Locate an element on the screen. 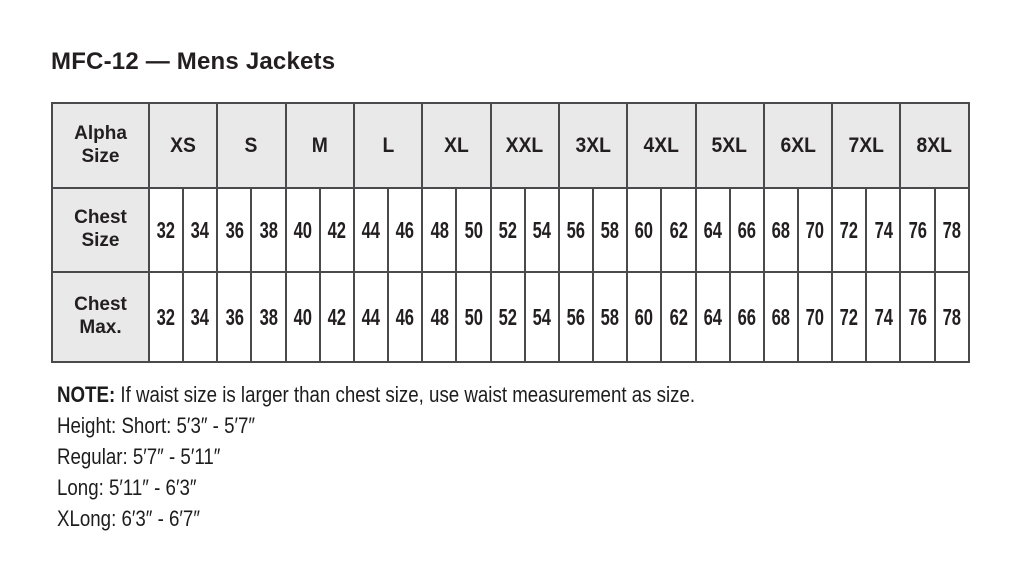 This screenshot has width=1024, height=584. alpha-size-label: 6XL is located at coordinates (798, 145).